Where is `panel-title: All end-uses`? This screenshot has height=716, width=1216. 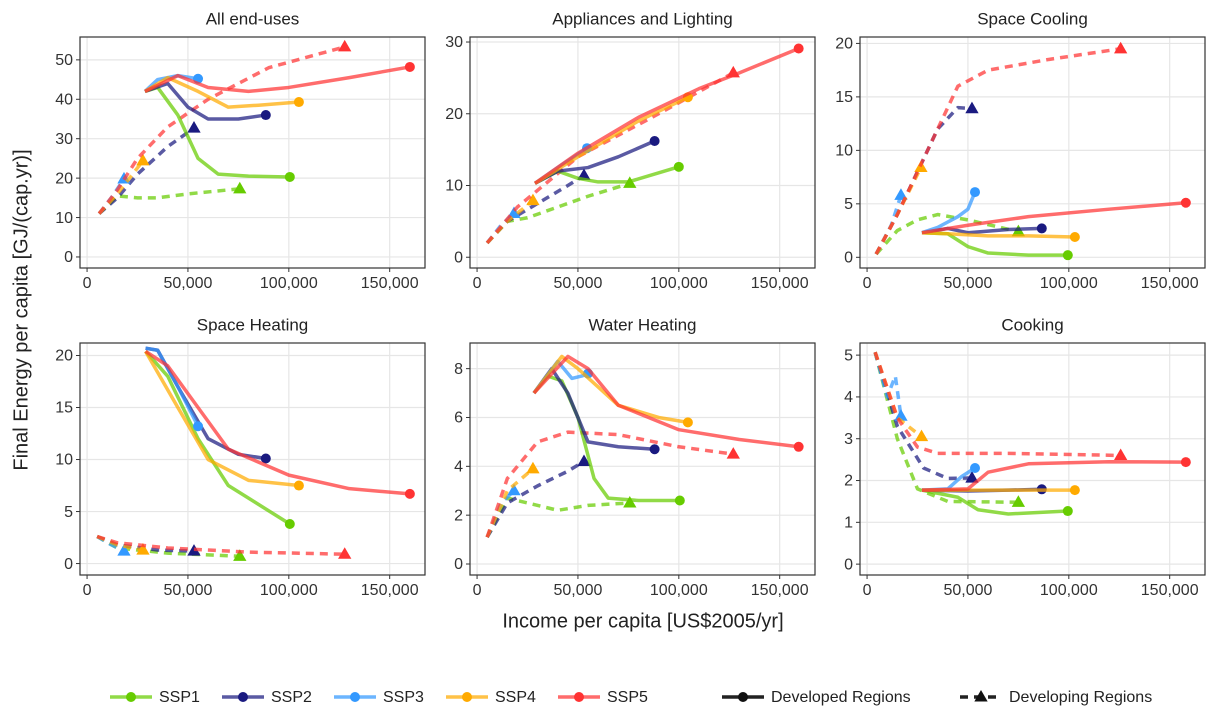
panel-title: All end-uses is located at coordinates (253, 18).